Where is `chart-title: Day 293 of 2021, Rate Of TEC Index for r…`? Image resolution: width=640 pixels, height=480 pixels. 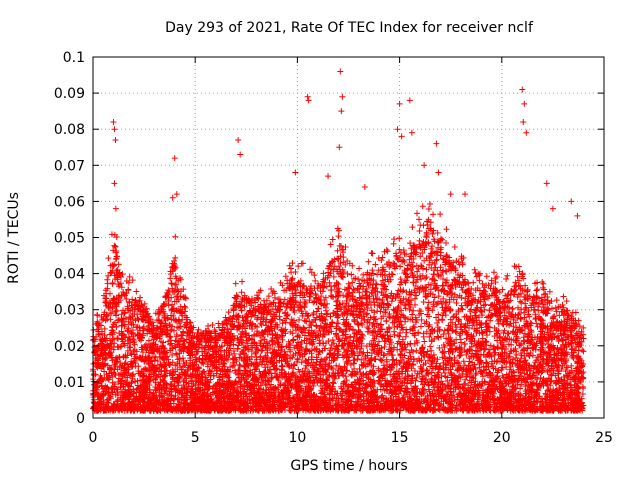 chart-title: Day 293 of 2021, Rate Of TEC Index for r… is located at coordinates (349, 28).